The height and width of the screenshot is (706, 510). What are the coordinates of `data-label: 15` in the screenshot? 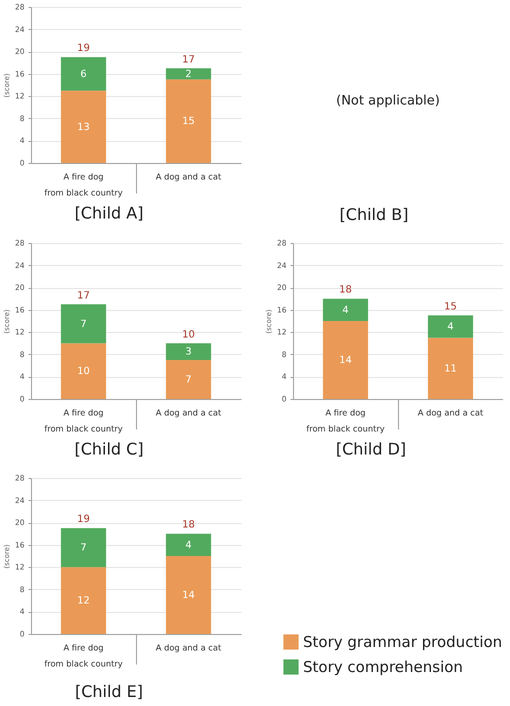 It's located at (188, 122).